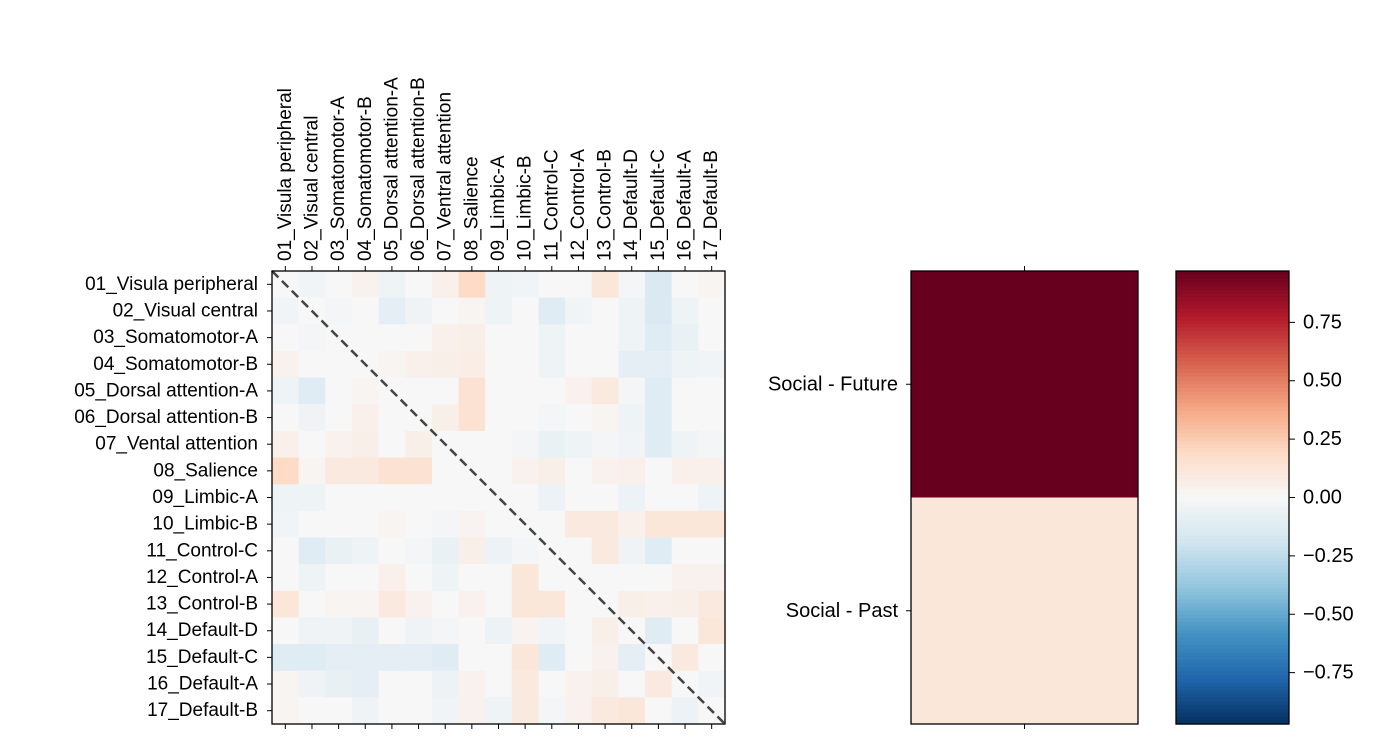  Describe the element at coordinates (418, 169) in the screenshot. I see `column-label: 06_Dorsal attention-B` at that location.